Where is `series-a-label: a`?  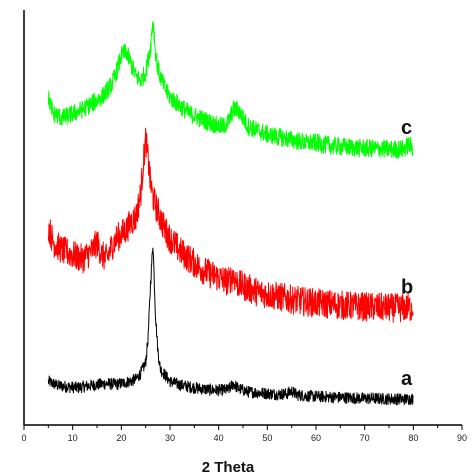
series-a-label: a is located at coordinates (407, 379).